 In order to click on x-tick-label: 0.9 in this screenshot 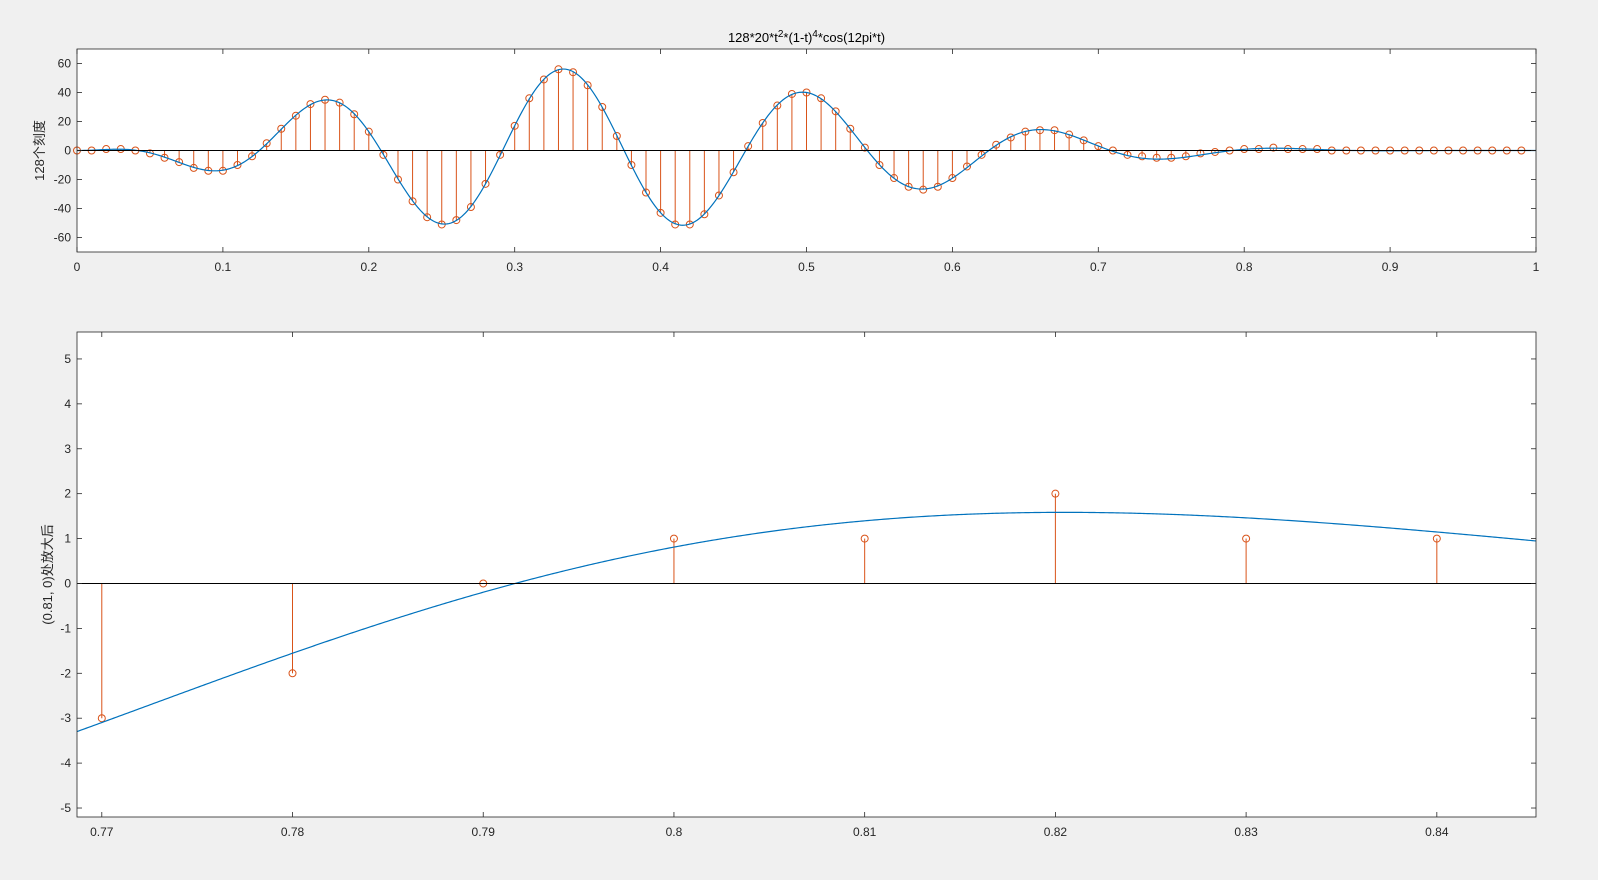, I will do `click(1390, 267)`.